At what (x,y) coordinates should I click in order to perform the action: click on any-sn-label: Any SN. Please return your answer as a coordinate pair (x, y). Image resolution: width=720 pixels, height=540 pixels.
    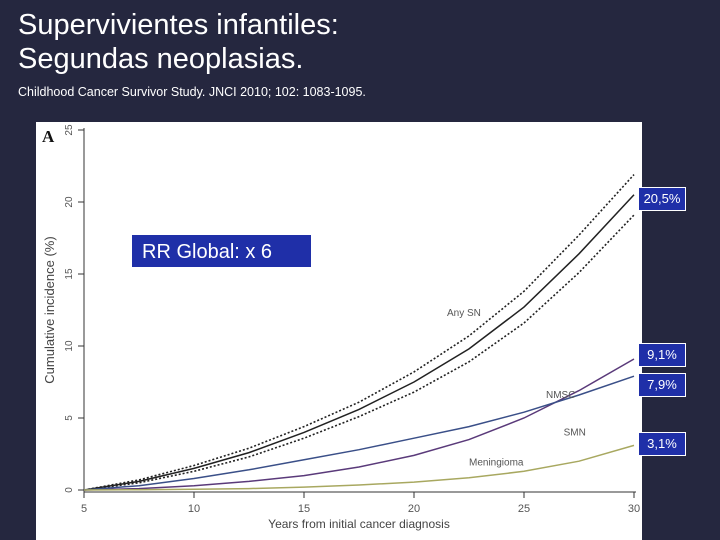
    Looking at the image, I should click on (464, 313).